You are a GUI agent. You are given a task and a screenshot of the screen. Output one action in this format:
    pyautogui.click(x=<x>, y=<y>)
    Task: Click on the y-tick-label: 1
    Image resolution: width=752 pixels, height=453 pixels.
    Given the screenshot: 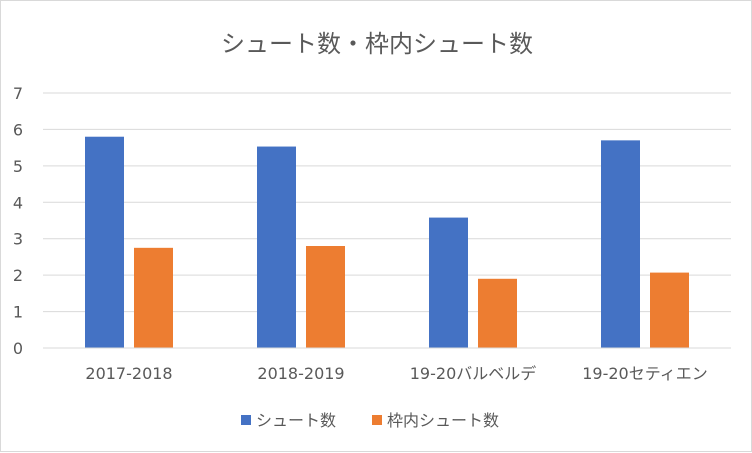 What is the action you would take?
    pyautogui.click(x=18, y=312)
    